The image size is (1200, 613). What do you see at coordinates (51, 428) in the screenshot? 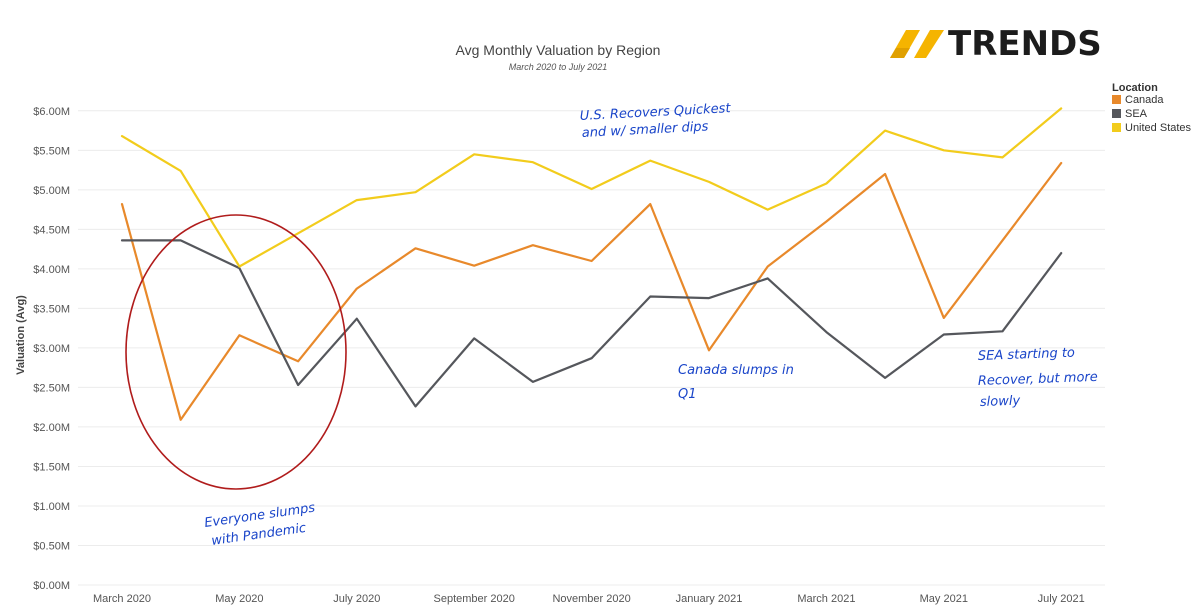
I see `y-tick-label: $2.00M` at bounding box center [51, 428].